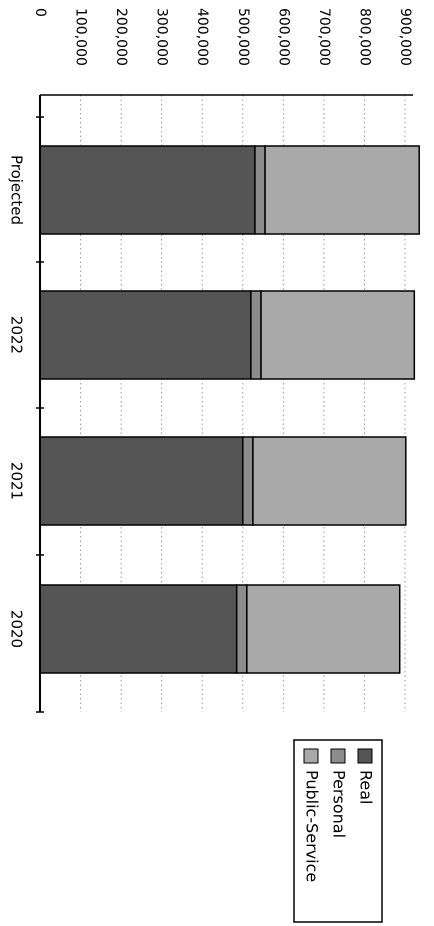 The width and height of the screenshot is (434, 926). What do you see at coordinates (17, 481) in the screenshot?
I see `category-label-2: 2021` at bounding box center [17, 481].